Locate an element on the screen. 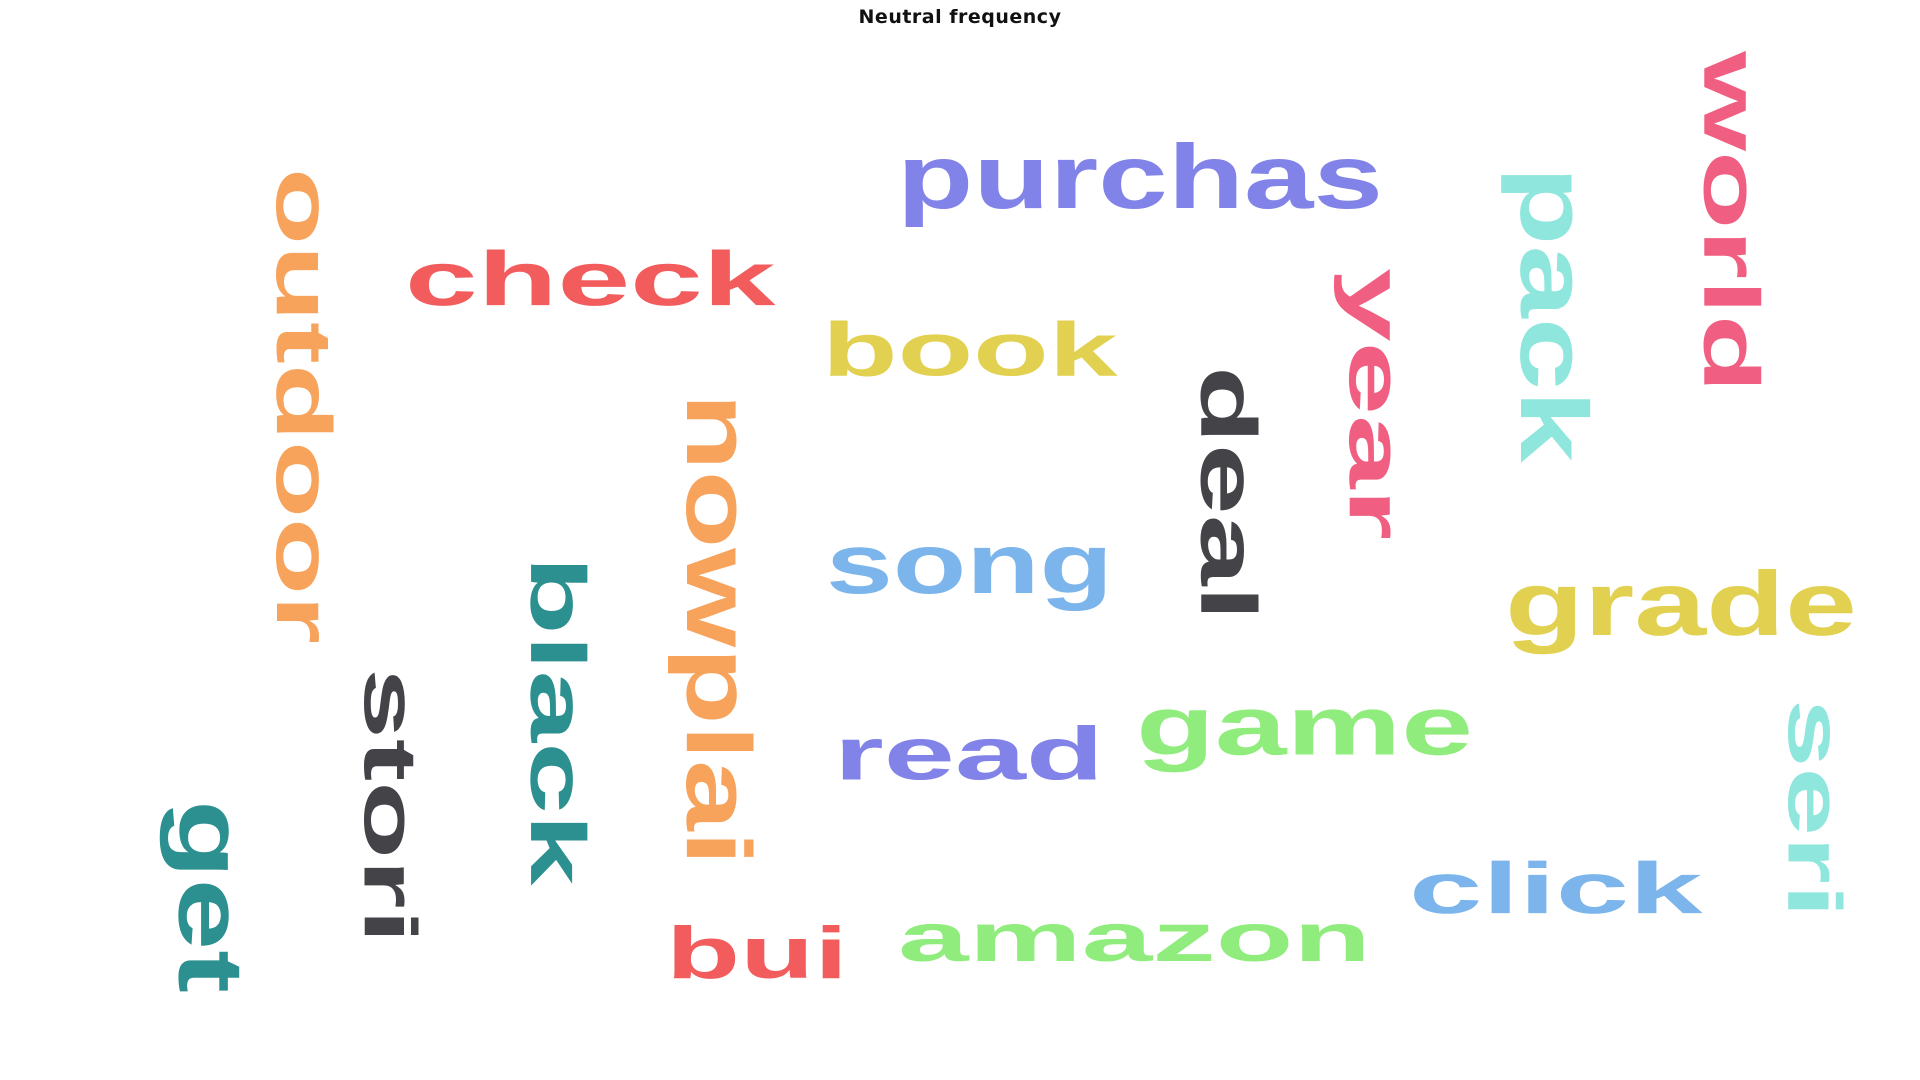 This screenshot has width=1920, height=1080. word-year: year is located at coordinates (1376, 404).